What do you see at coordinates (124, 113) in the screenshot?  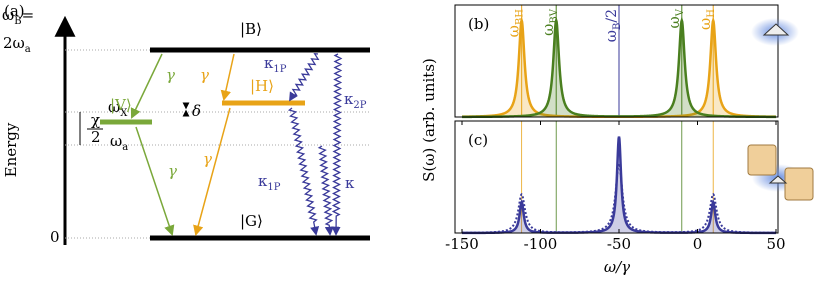 I see `label-sub: X` at bounding box center [124, 113].